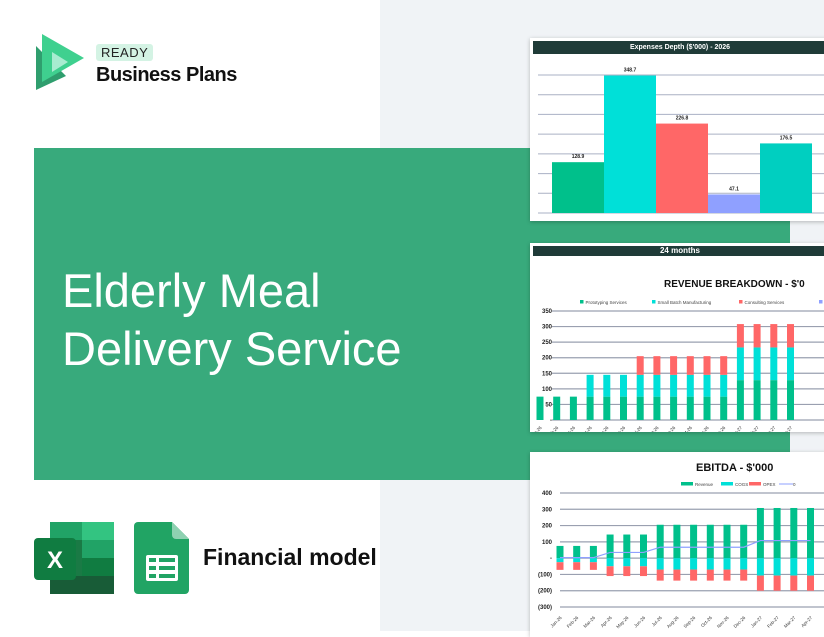 The width and height of the screenshot is (824, 637). Describe the element at coordinates (734, 189) in the screenshot. I see `data-label: 47.1` at that location.